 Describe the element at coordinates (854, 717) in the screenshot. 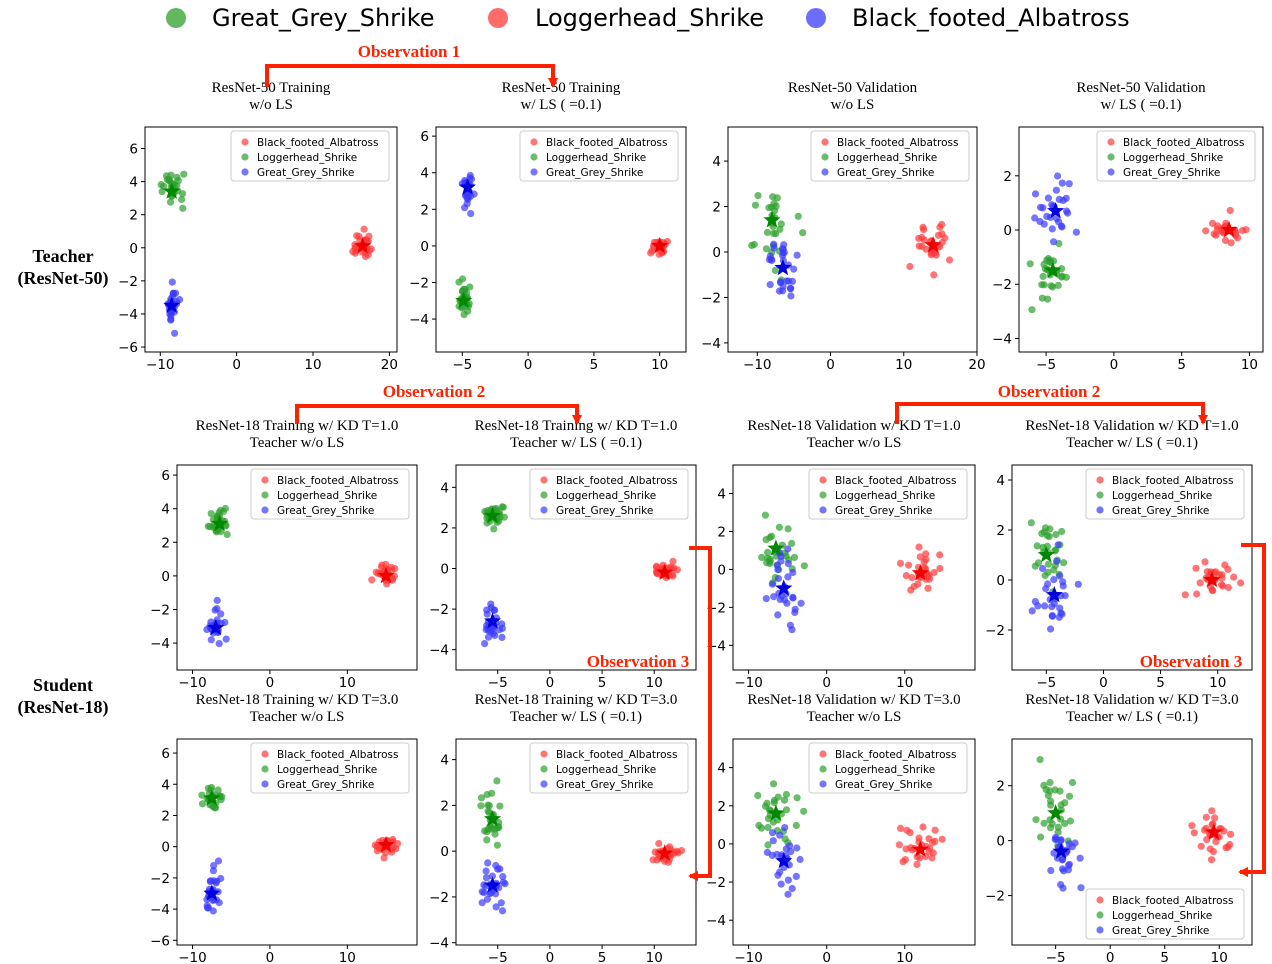

I see `panel-title: Teacher w/o LS` at that location.